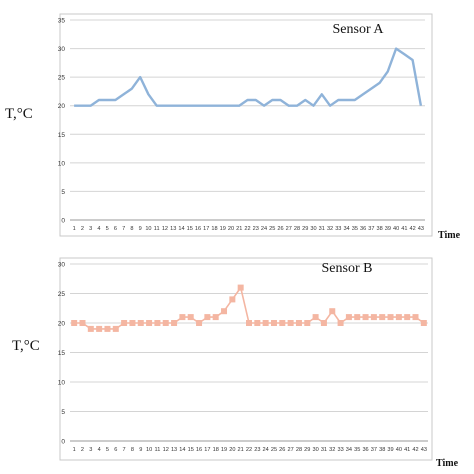 This screenshot has height=474, width=474. Describe the element at coordinates (157, 229) in the screenshot. I see `x-tick-label-a-11: 11` at that location.